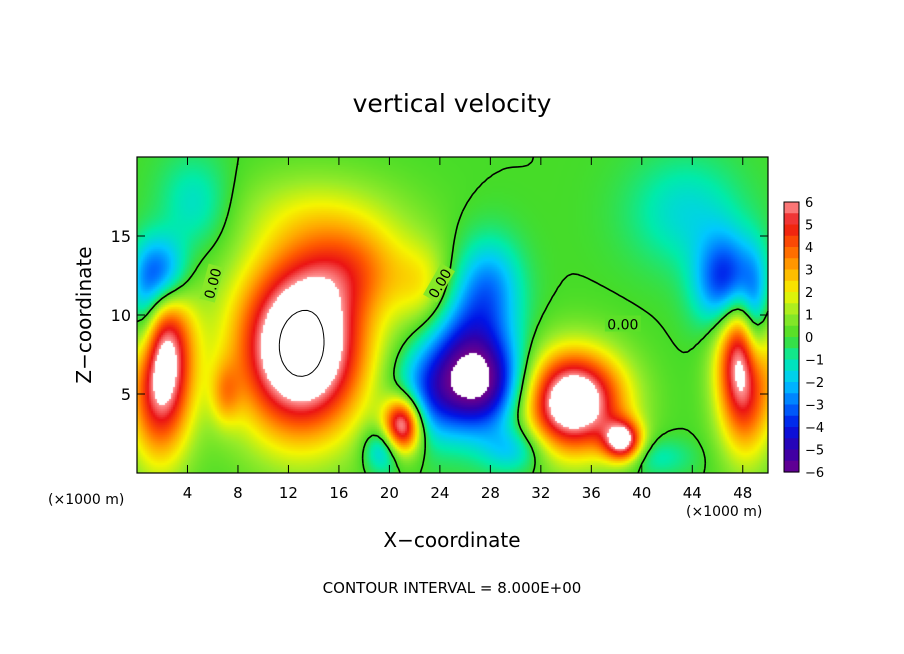 This screenshot has width=904, height=654. I want to click on x-unit-label-left: (×1000 m), so click(86, 500).